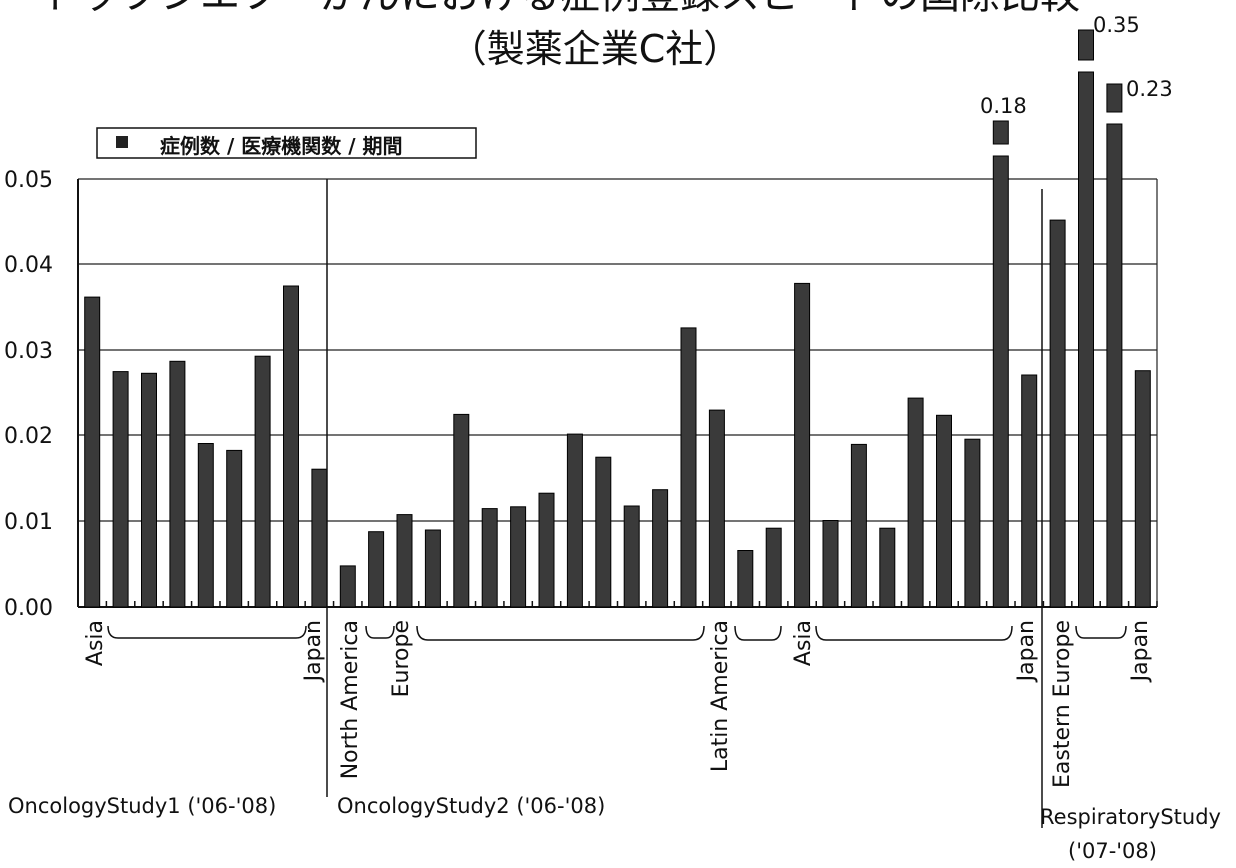  What do you see at coordinates (471, 806) in the screenshot?
I see `study-label-oncology2: OncologyStudy2 ('06-'08)` at bounding box center [471, 806].